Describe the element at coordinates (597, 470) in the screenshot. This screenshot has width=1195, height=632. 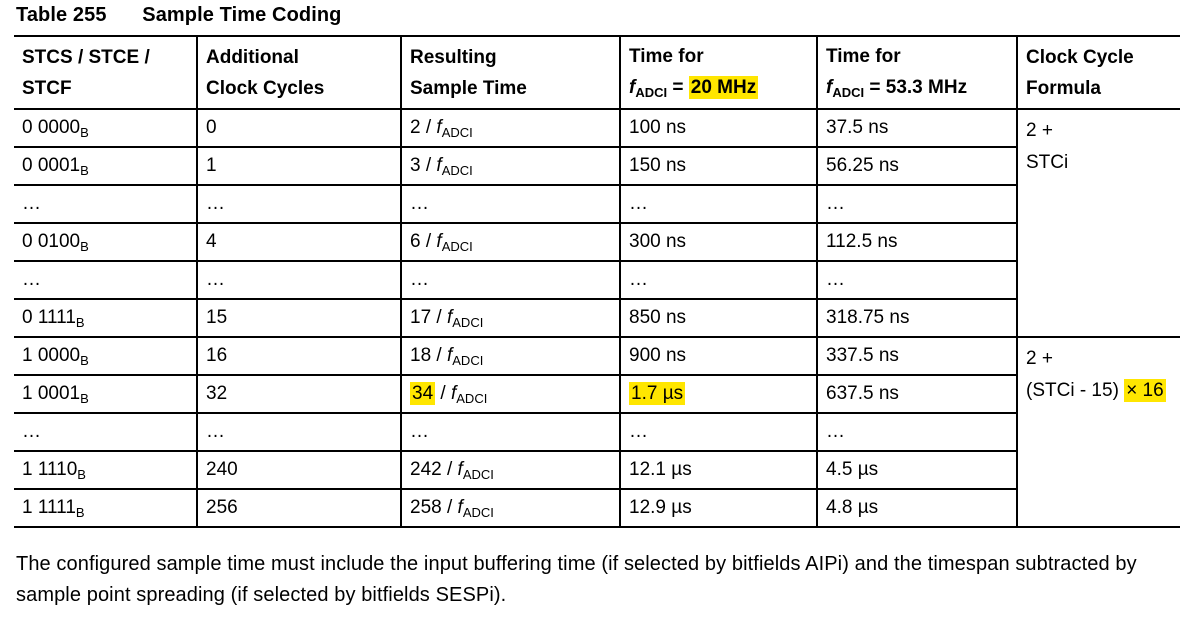
I see `table-row: 1 1110B 240 242 / fADCI 12.1 µs 4.5 µs` at that location.